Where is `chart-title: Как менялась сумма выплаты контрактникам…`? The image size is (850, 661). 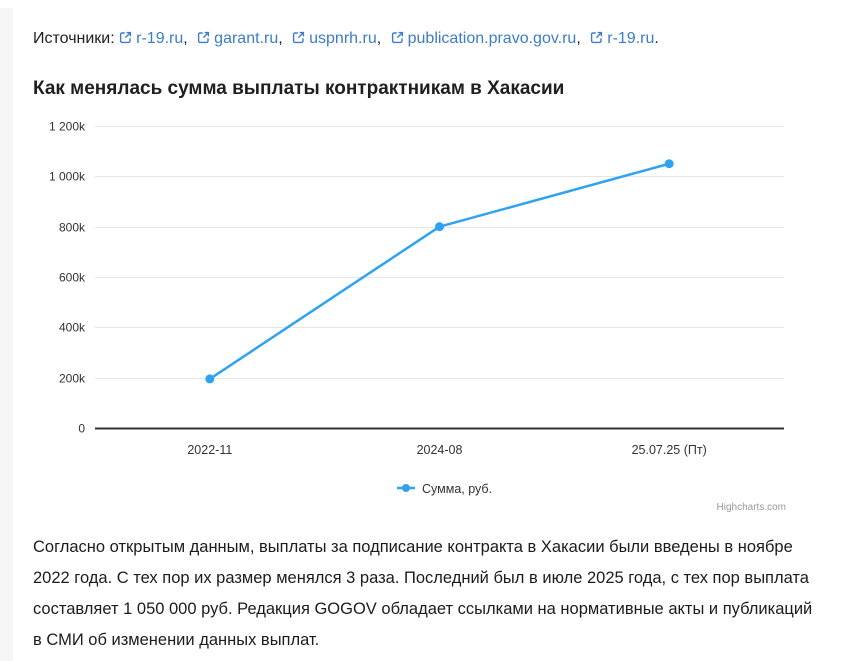
chart-title: Как менялась сумма выплаты контрактникам… is located at coordinates (299, 88).